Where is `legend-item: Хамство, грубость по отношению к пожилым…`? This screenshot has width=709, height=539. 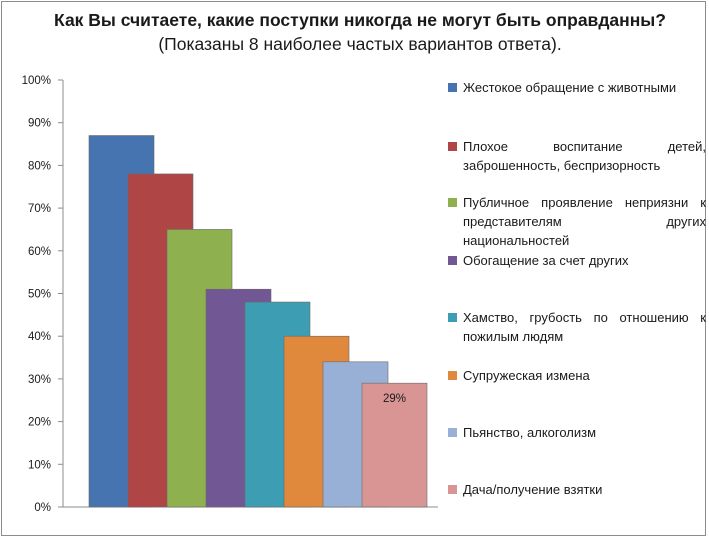
legend-item: Хамство, грубость по отношению к пожилым… is located at coordinates (577, 327).